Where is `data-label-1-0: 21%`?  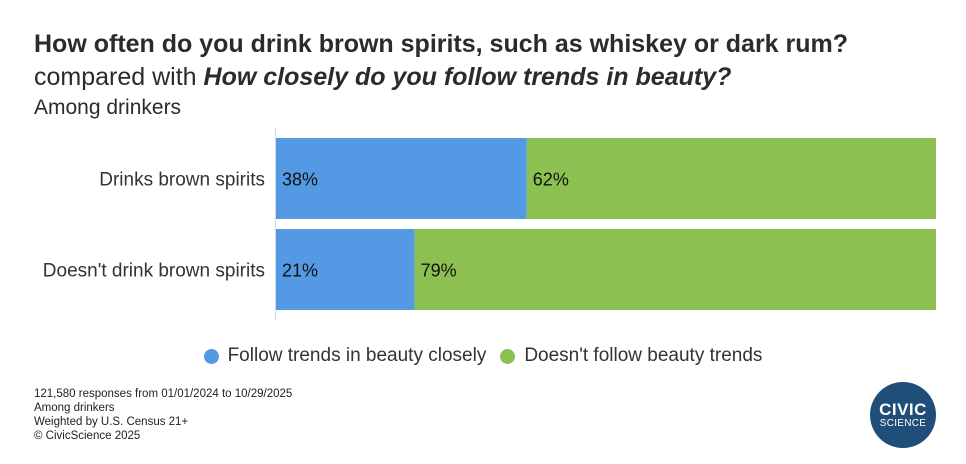
data-label-1-0: 21% is located at coordinates (300, 271).